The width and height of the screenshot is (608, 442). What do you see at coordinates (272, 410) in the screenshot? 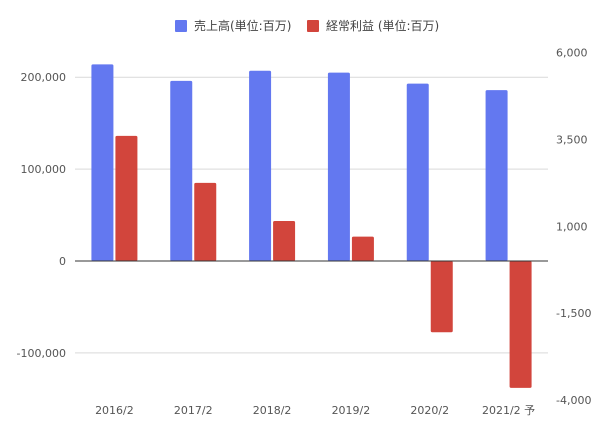
I see `x-tick-label: 2018/2` at bounding box center [272, 410].